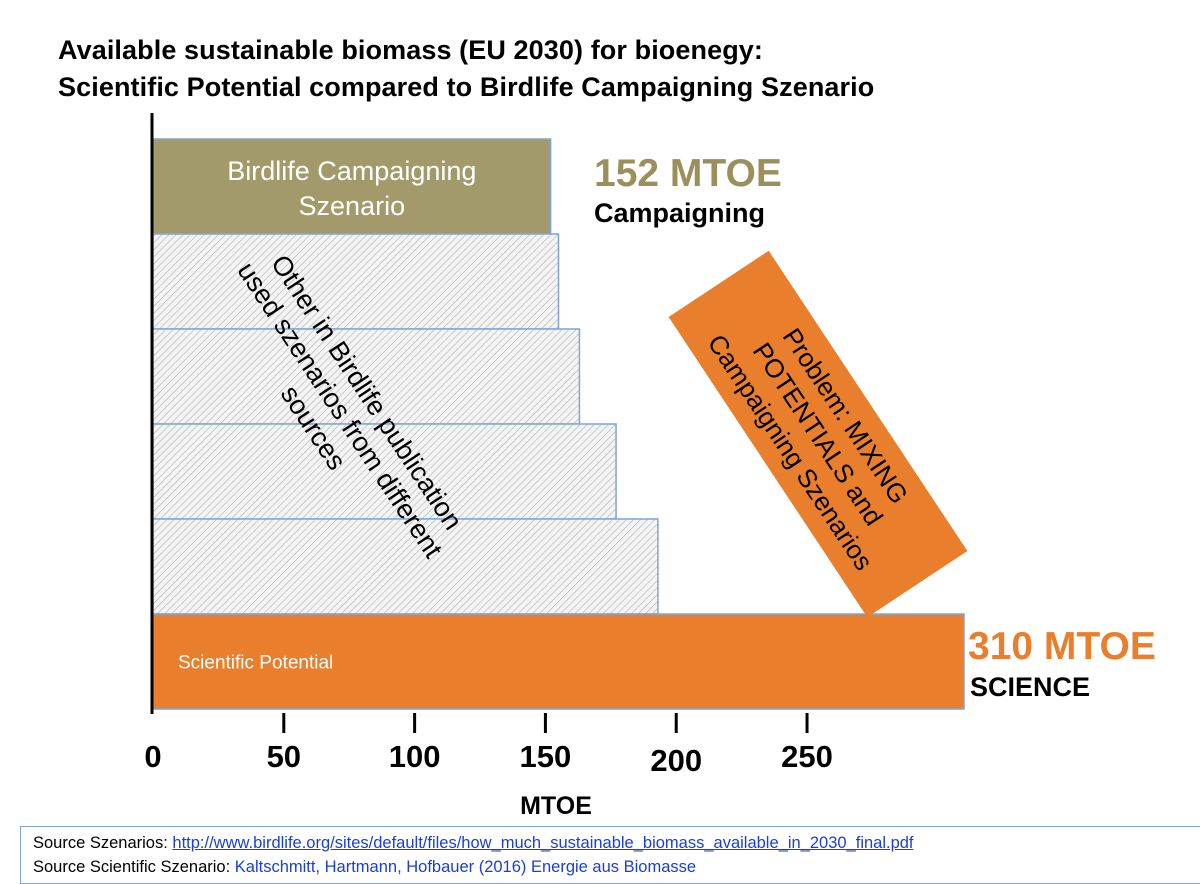 The width and height of the screenshot is (1200, 884). What do you see at coordinates (688, 173) in the screenshot?
I see `campaigning-value-label: 152 MTOE` at bounding box center [688, 173].